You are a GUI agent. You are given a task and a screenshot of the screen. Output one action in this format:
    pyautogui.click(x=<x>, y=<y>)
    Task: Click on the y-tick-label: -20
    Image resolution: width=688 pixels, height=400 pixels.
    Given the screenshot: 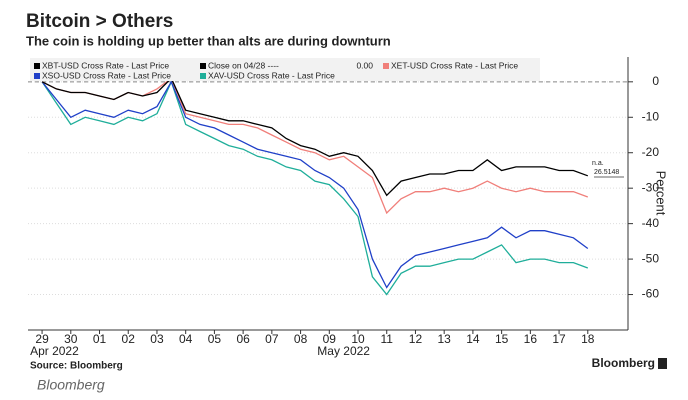 What is the action you would take?
    pyautogui.click(x=651, y=152)
    